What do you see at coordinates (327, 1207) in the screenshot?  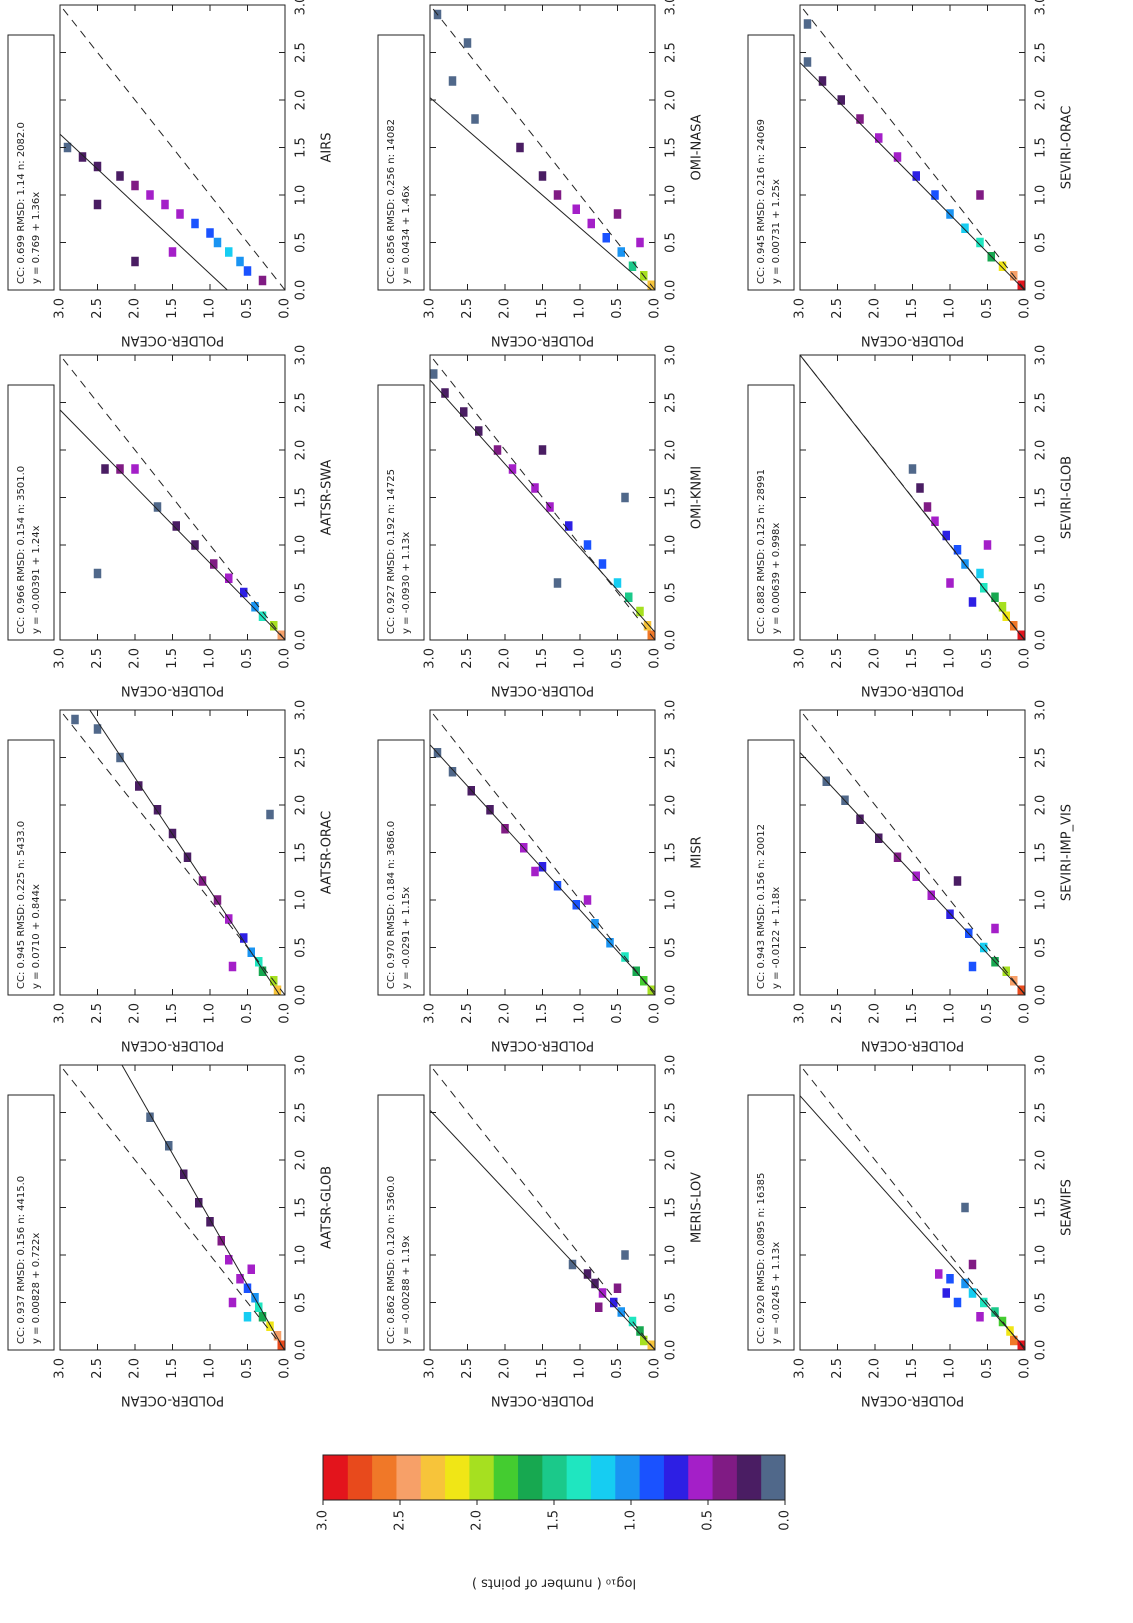 I see `x-axis-label: AATSR-GLOB` at bounding box center [327, 1207].